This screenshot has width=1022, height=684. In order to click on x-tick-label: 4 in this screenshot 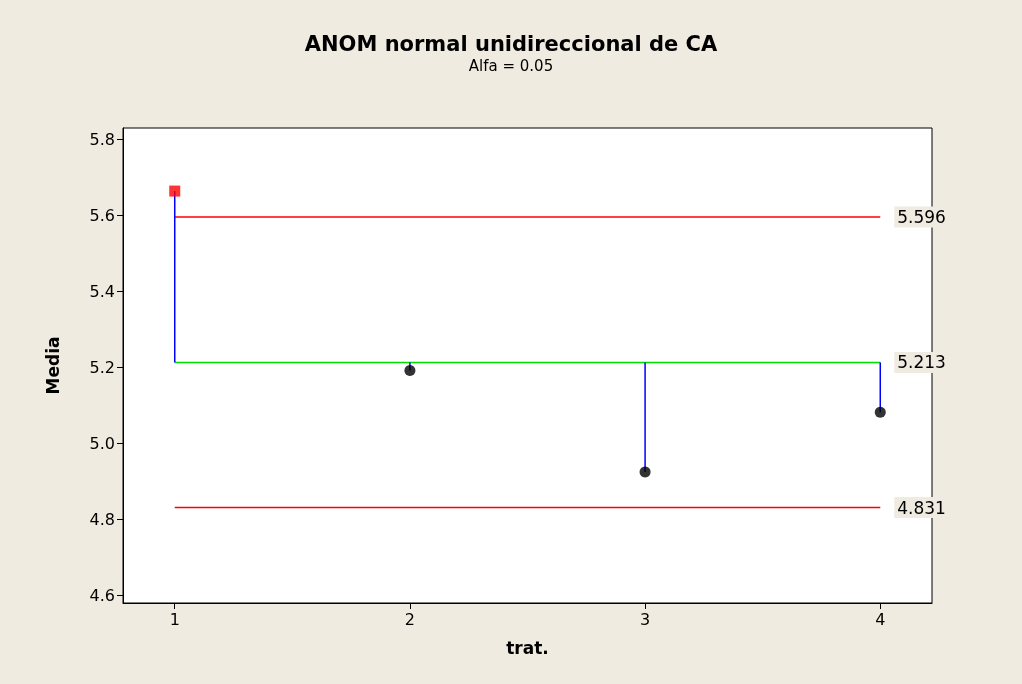, I will do `click(880, 619)`.